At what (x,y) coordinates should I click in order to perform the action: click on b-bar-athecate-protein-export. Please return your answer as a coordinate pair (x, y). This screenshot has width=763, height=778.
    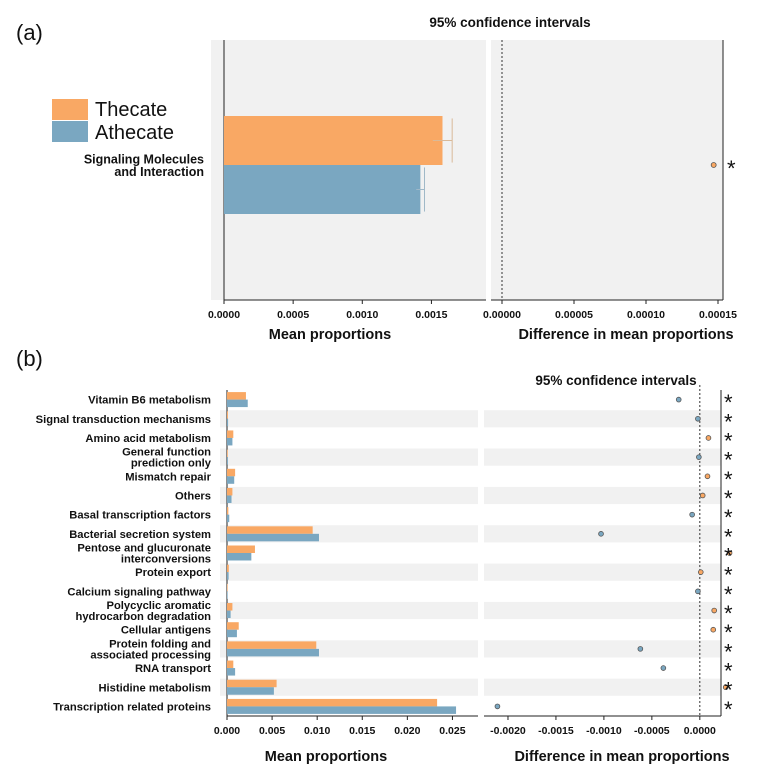
    Looking at the image, I should click on (228, 576).